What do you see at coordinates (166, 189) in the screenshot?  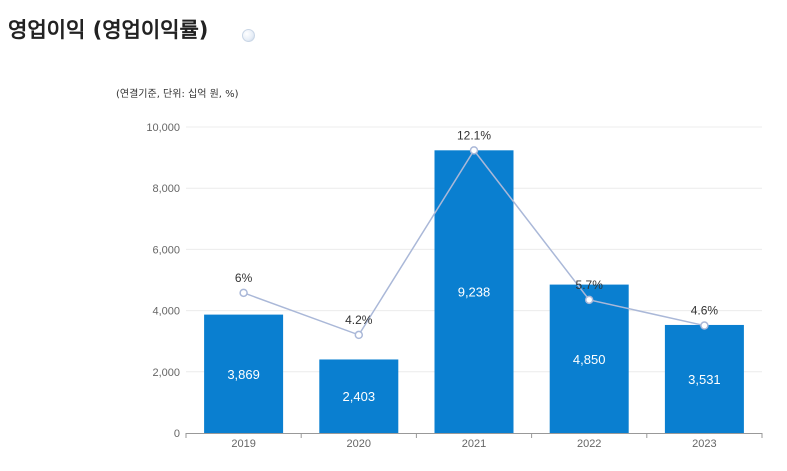 I see `y-tick-label: 8,000` at bounding box center [166, 189].